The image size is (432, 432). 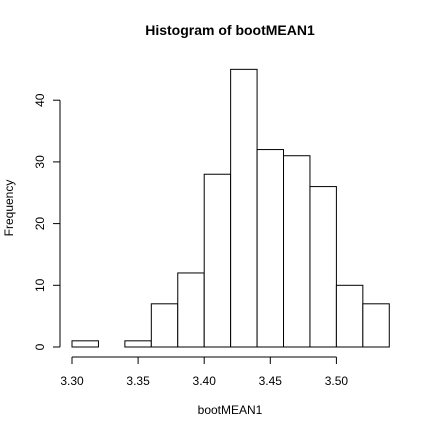 I want to click on y-tick-label: 40, so click(x=40, y=100).